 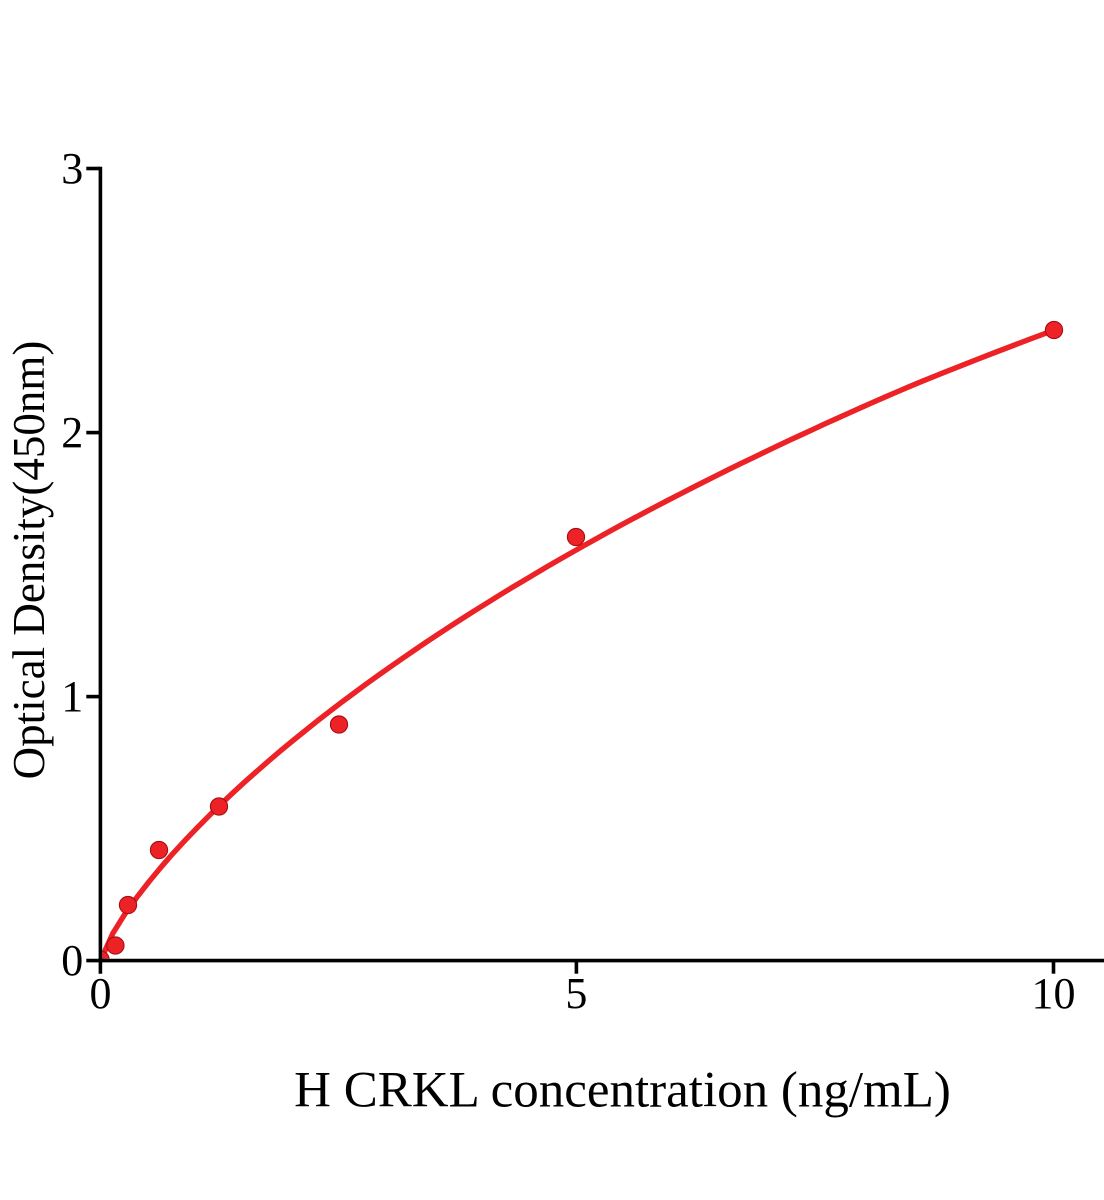 I want to click on svg-text: 2, so click(x=72, y=432).